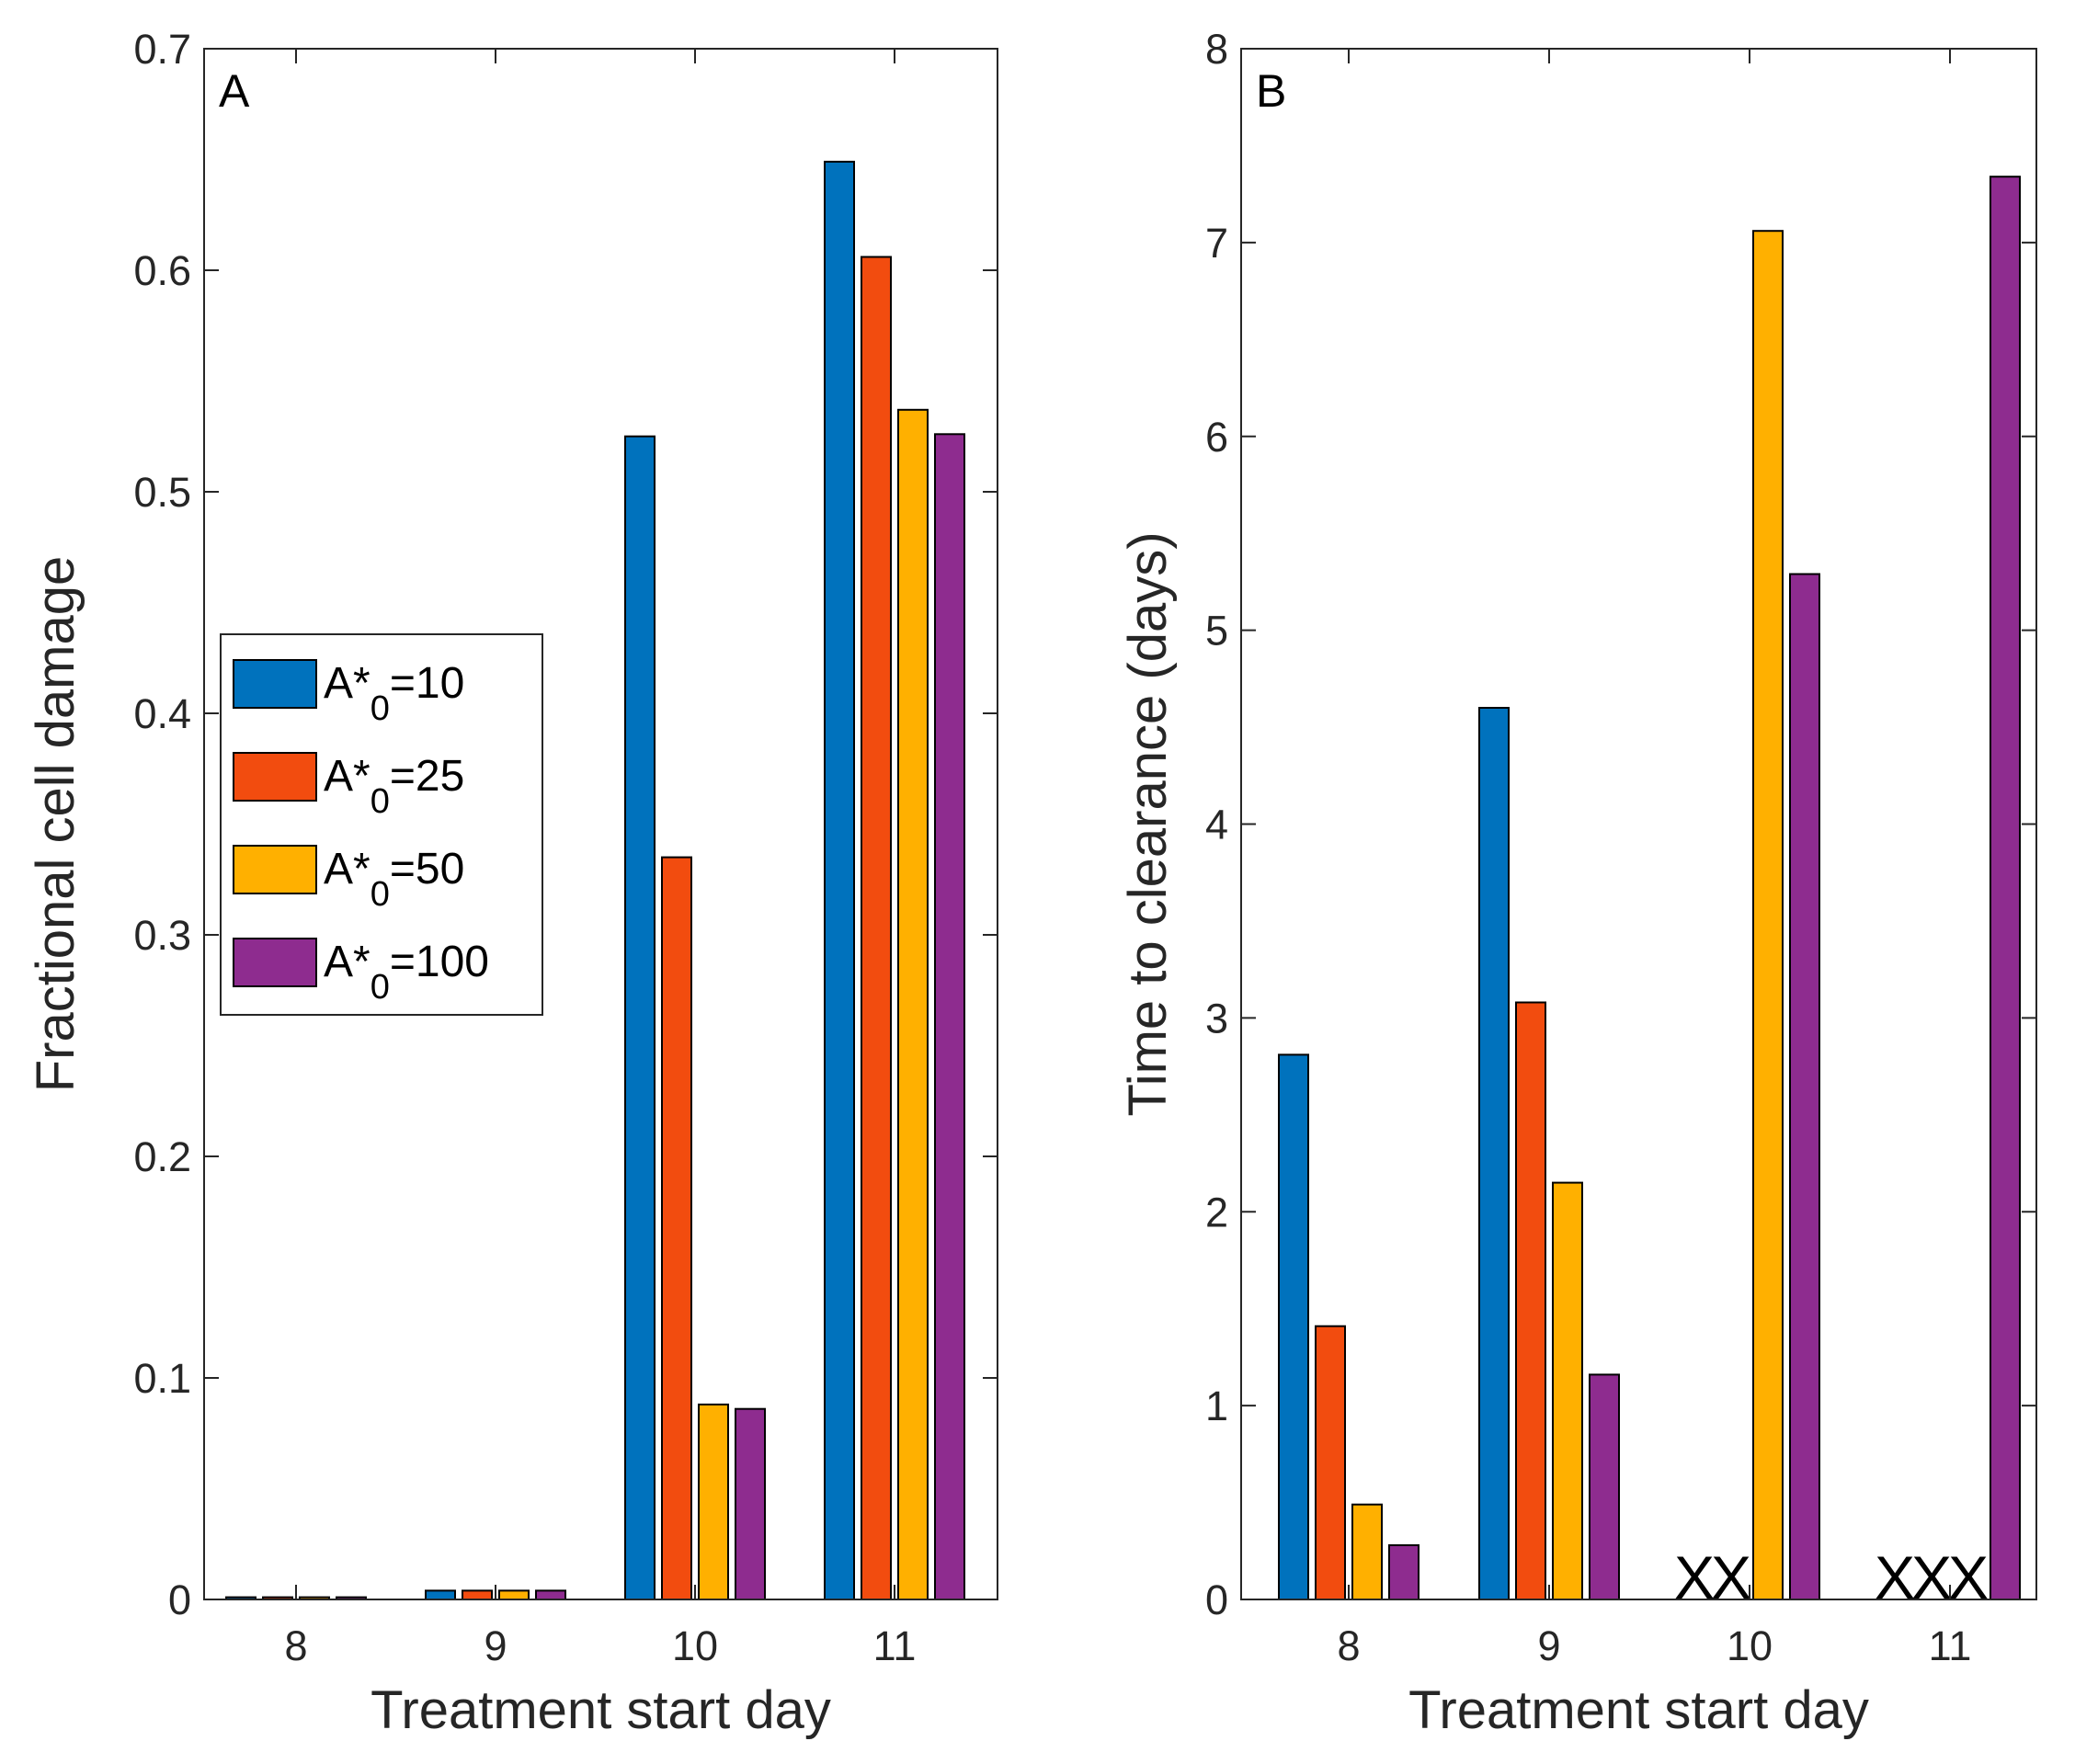 The height and width of the screenshot is (1764, 2075). Describe the element at coordinates (1567, 1390) in the screenshot. I see `bar-b-s2-c1` at that location.